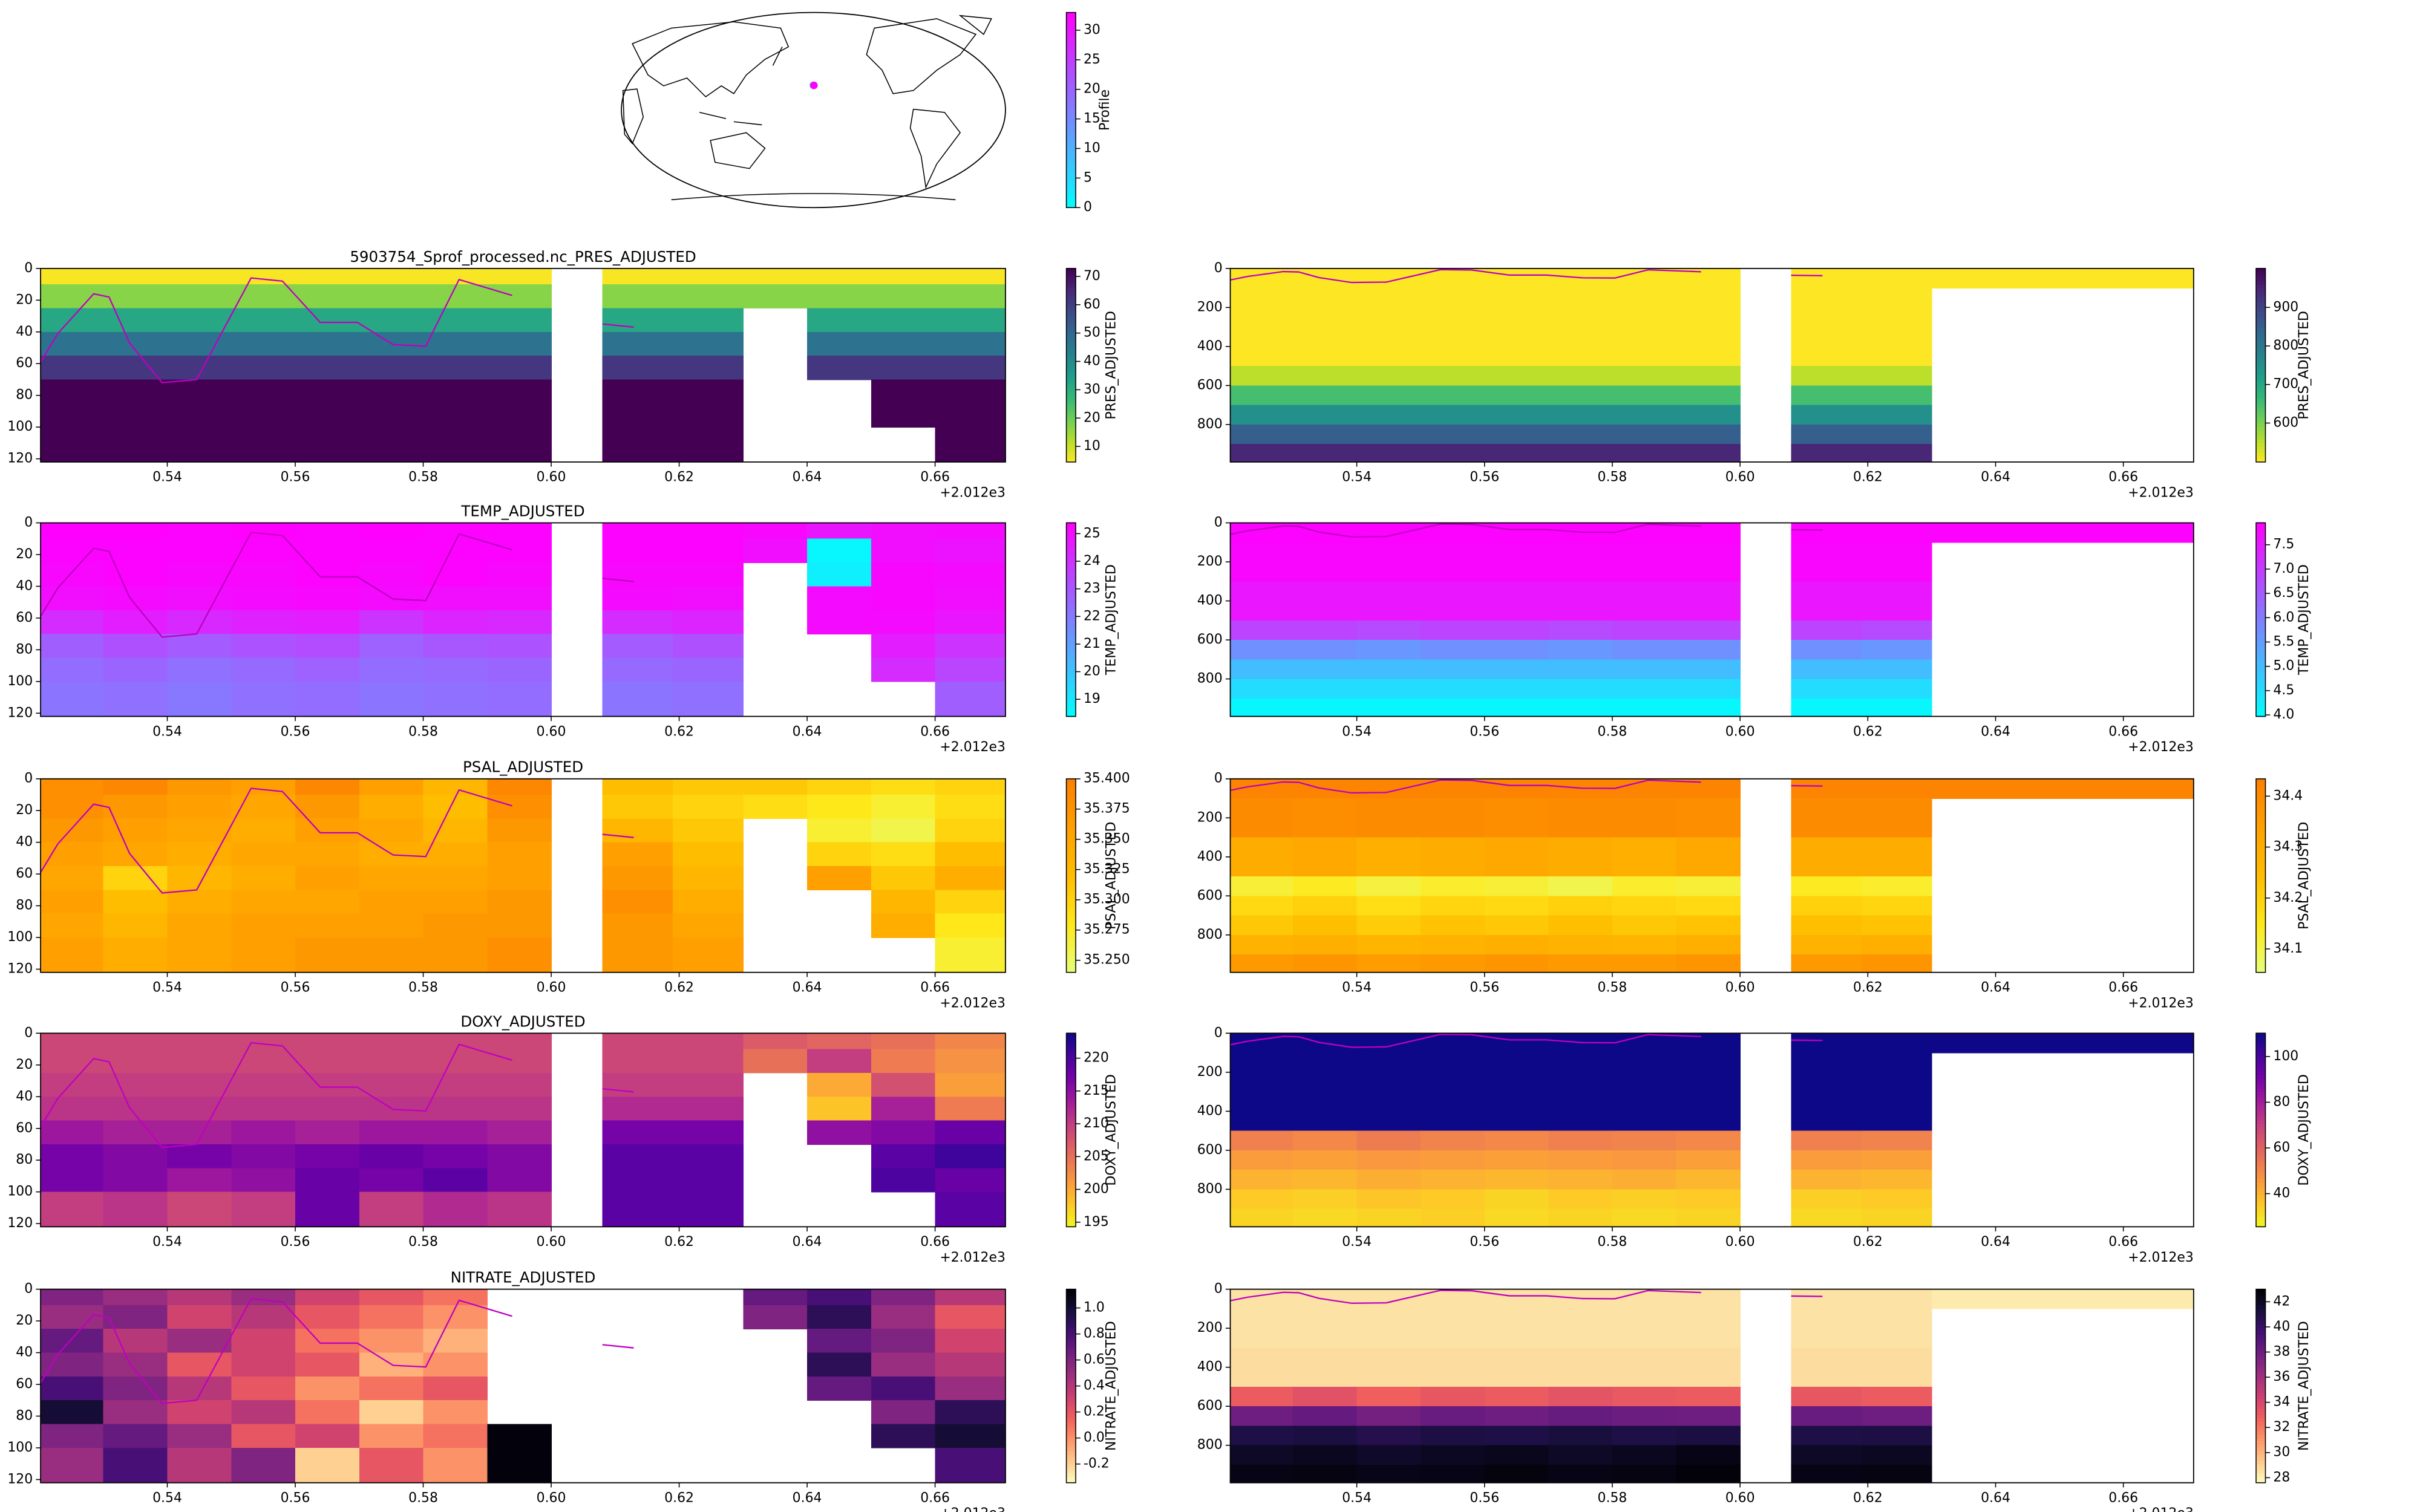  I want to click on x-tick-label: 0.54, so click(167, 477).